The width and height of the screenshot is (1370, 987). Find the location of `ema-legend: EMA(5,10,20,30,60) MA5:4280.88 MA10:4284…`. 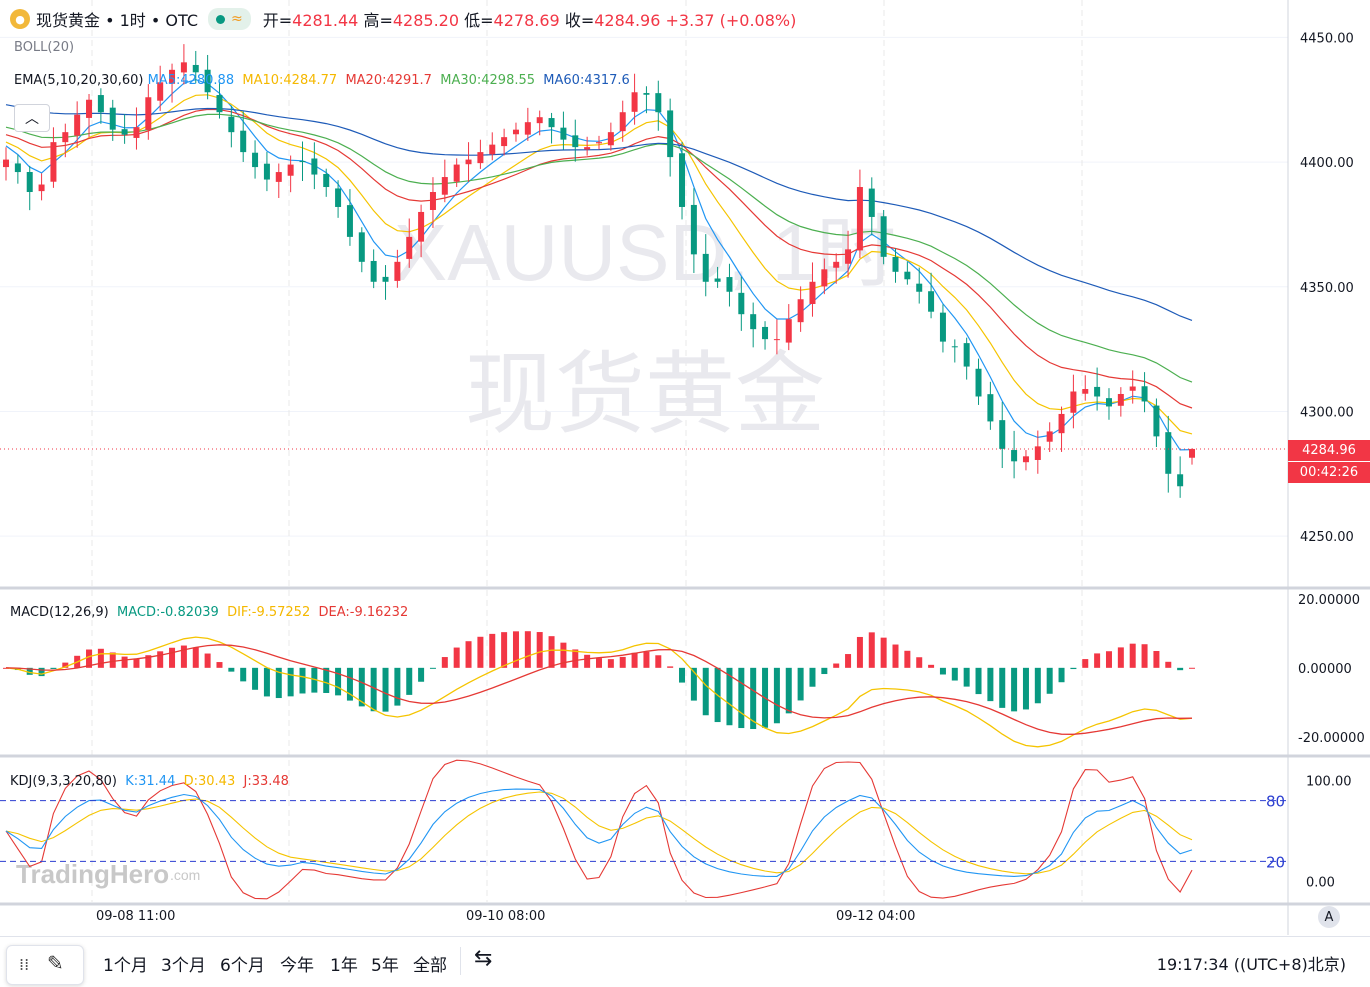

ema-legend: EMA(5,10,20,30,60) MA5:4280.88 MA10:4284… is located at coordinates (322, 80).